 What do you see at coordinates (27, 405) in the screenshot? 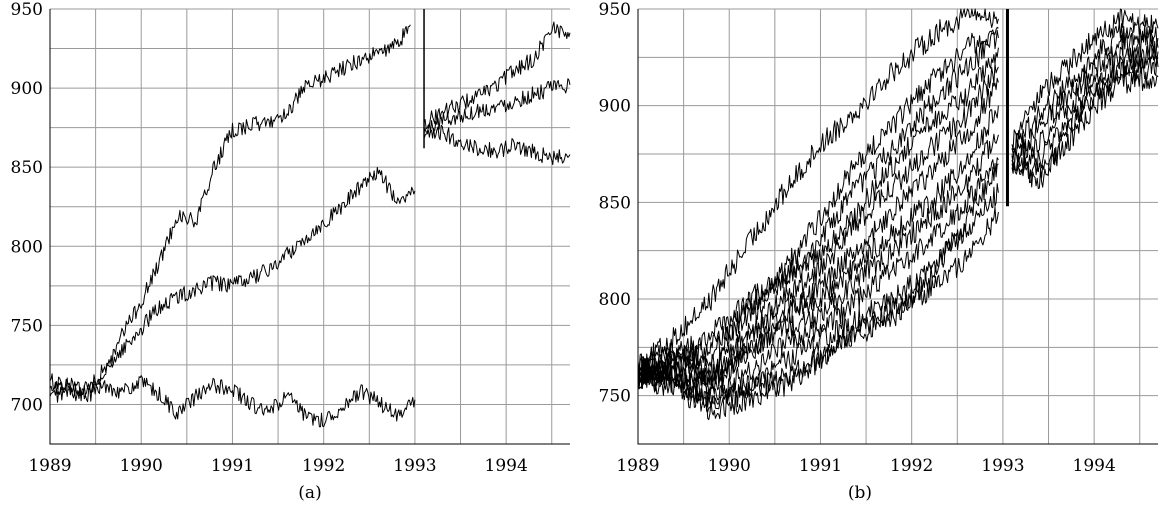
I see `y-tick-label: 700` at bounding box center [27, 405].